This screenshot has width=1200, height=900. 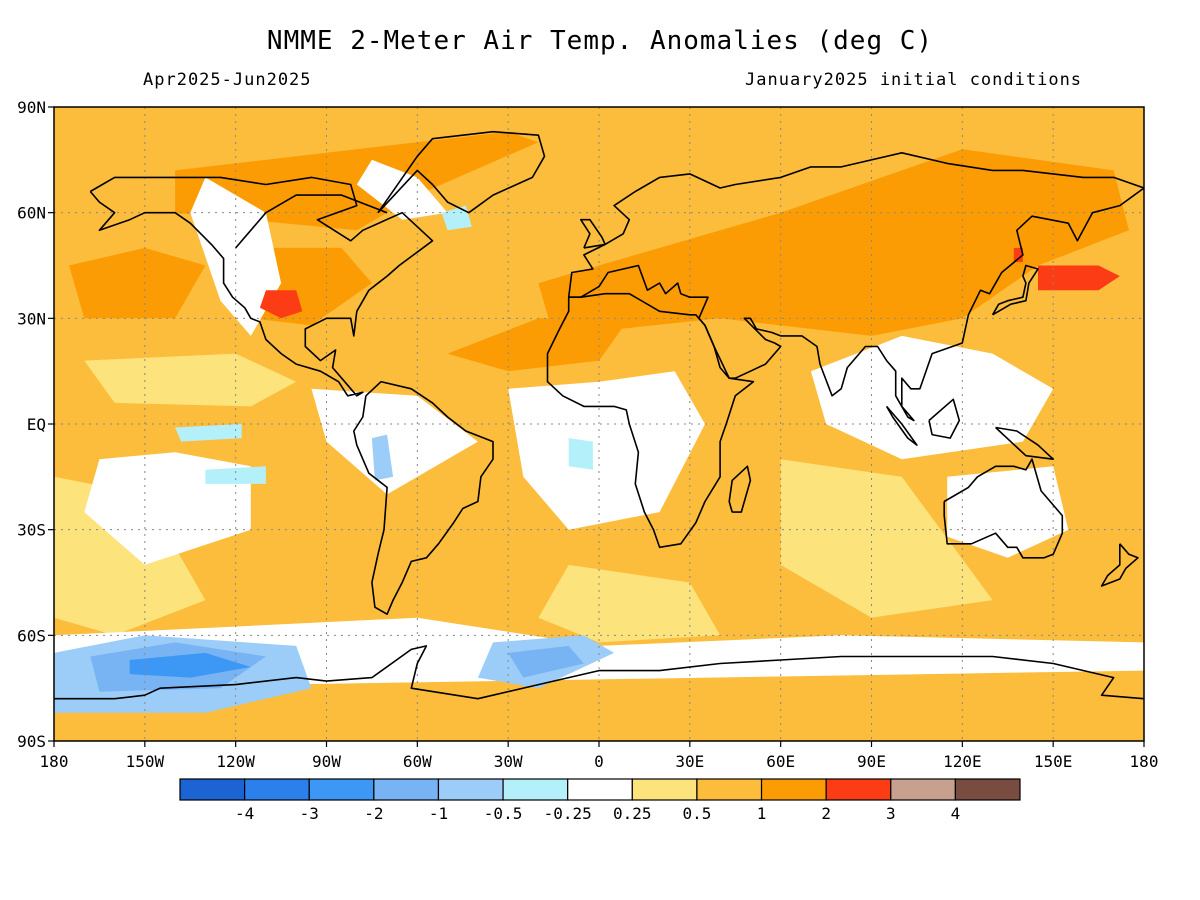 What do you see at coordinates (145, 761) in the screenshot?
I see `lon-tick-label: 150W` at bounding box center [145, 761].